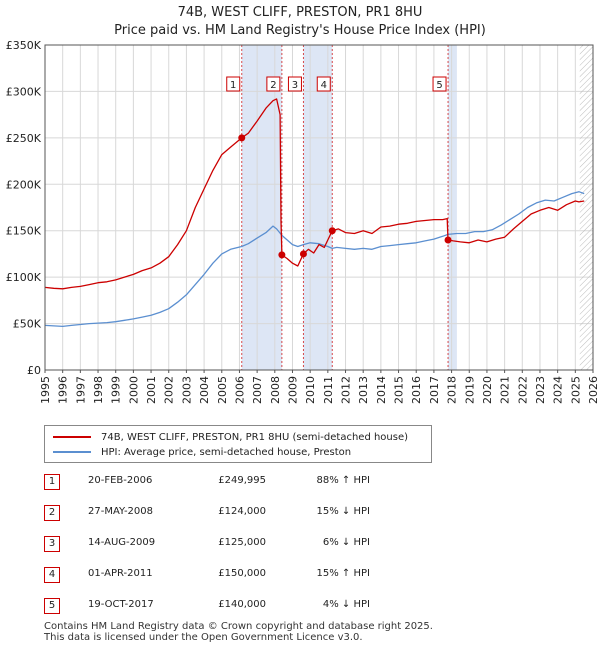  What do you see at coordinates (593, 390) in the screenshot?
I see `x-tick-label: 2026` at bounding box center [593, 390].